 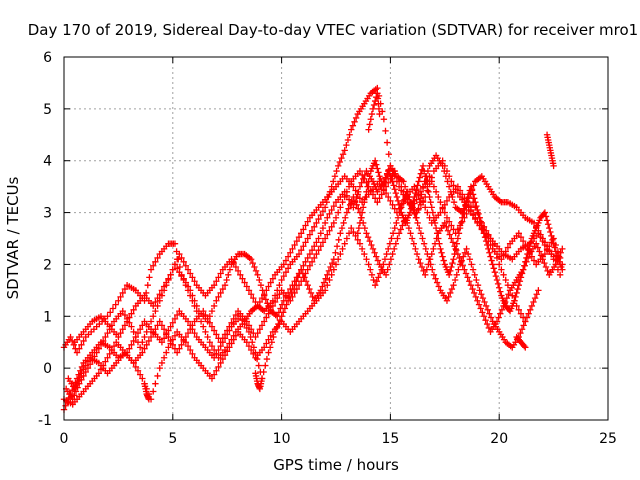 I want to click on y-tick-label: 0, so click(x=47, y=369).